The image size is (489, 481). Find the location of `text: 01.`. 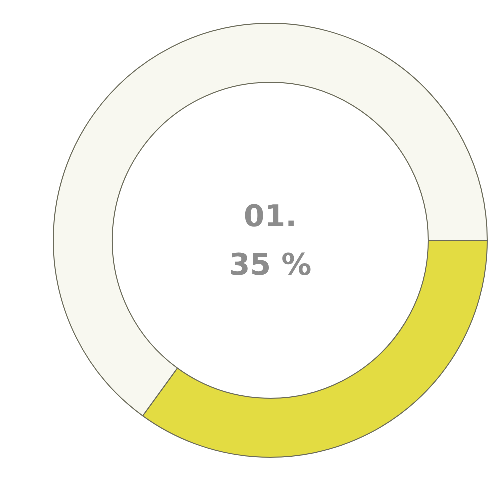

text: 01. is located at coordinates (271, 217).